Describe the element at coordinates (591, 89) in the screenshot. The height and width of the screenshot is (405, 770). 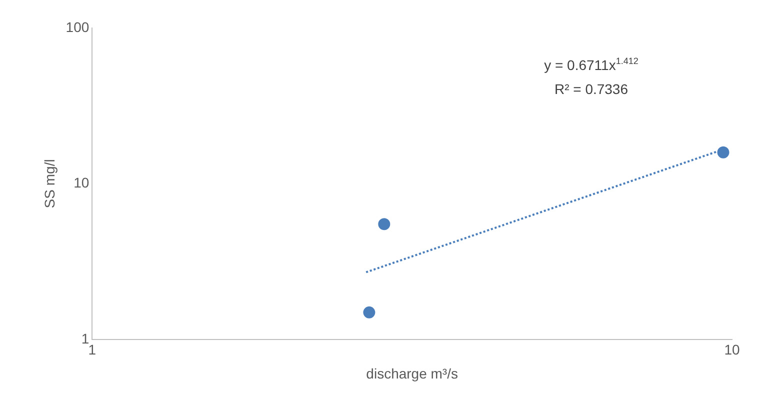
I see `annotation: R² = 0.7336` at that location.